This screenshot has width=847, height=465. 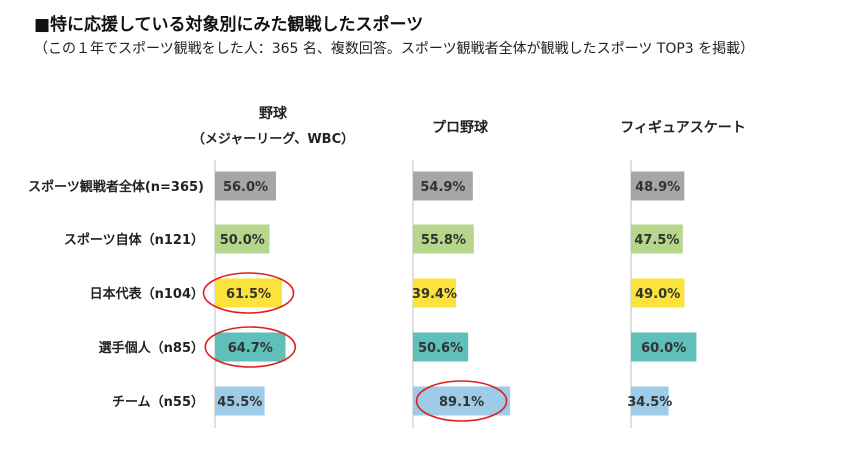 I want to click on value-label: 60.0%, so click(x=663, y=348).